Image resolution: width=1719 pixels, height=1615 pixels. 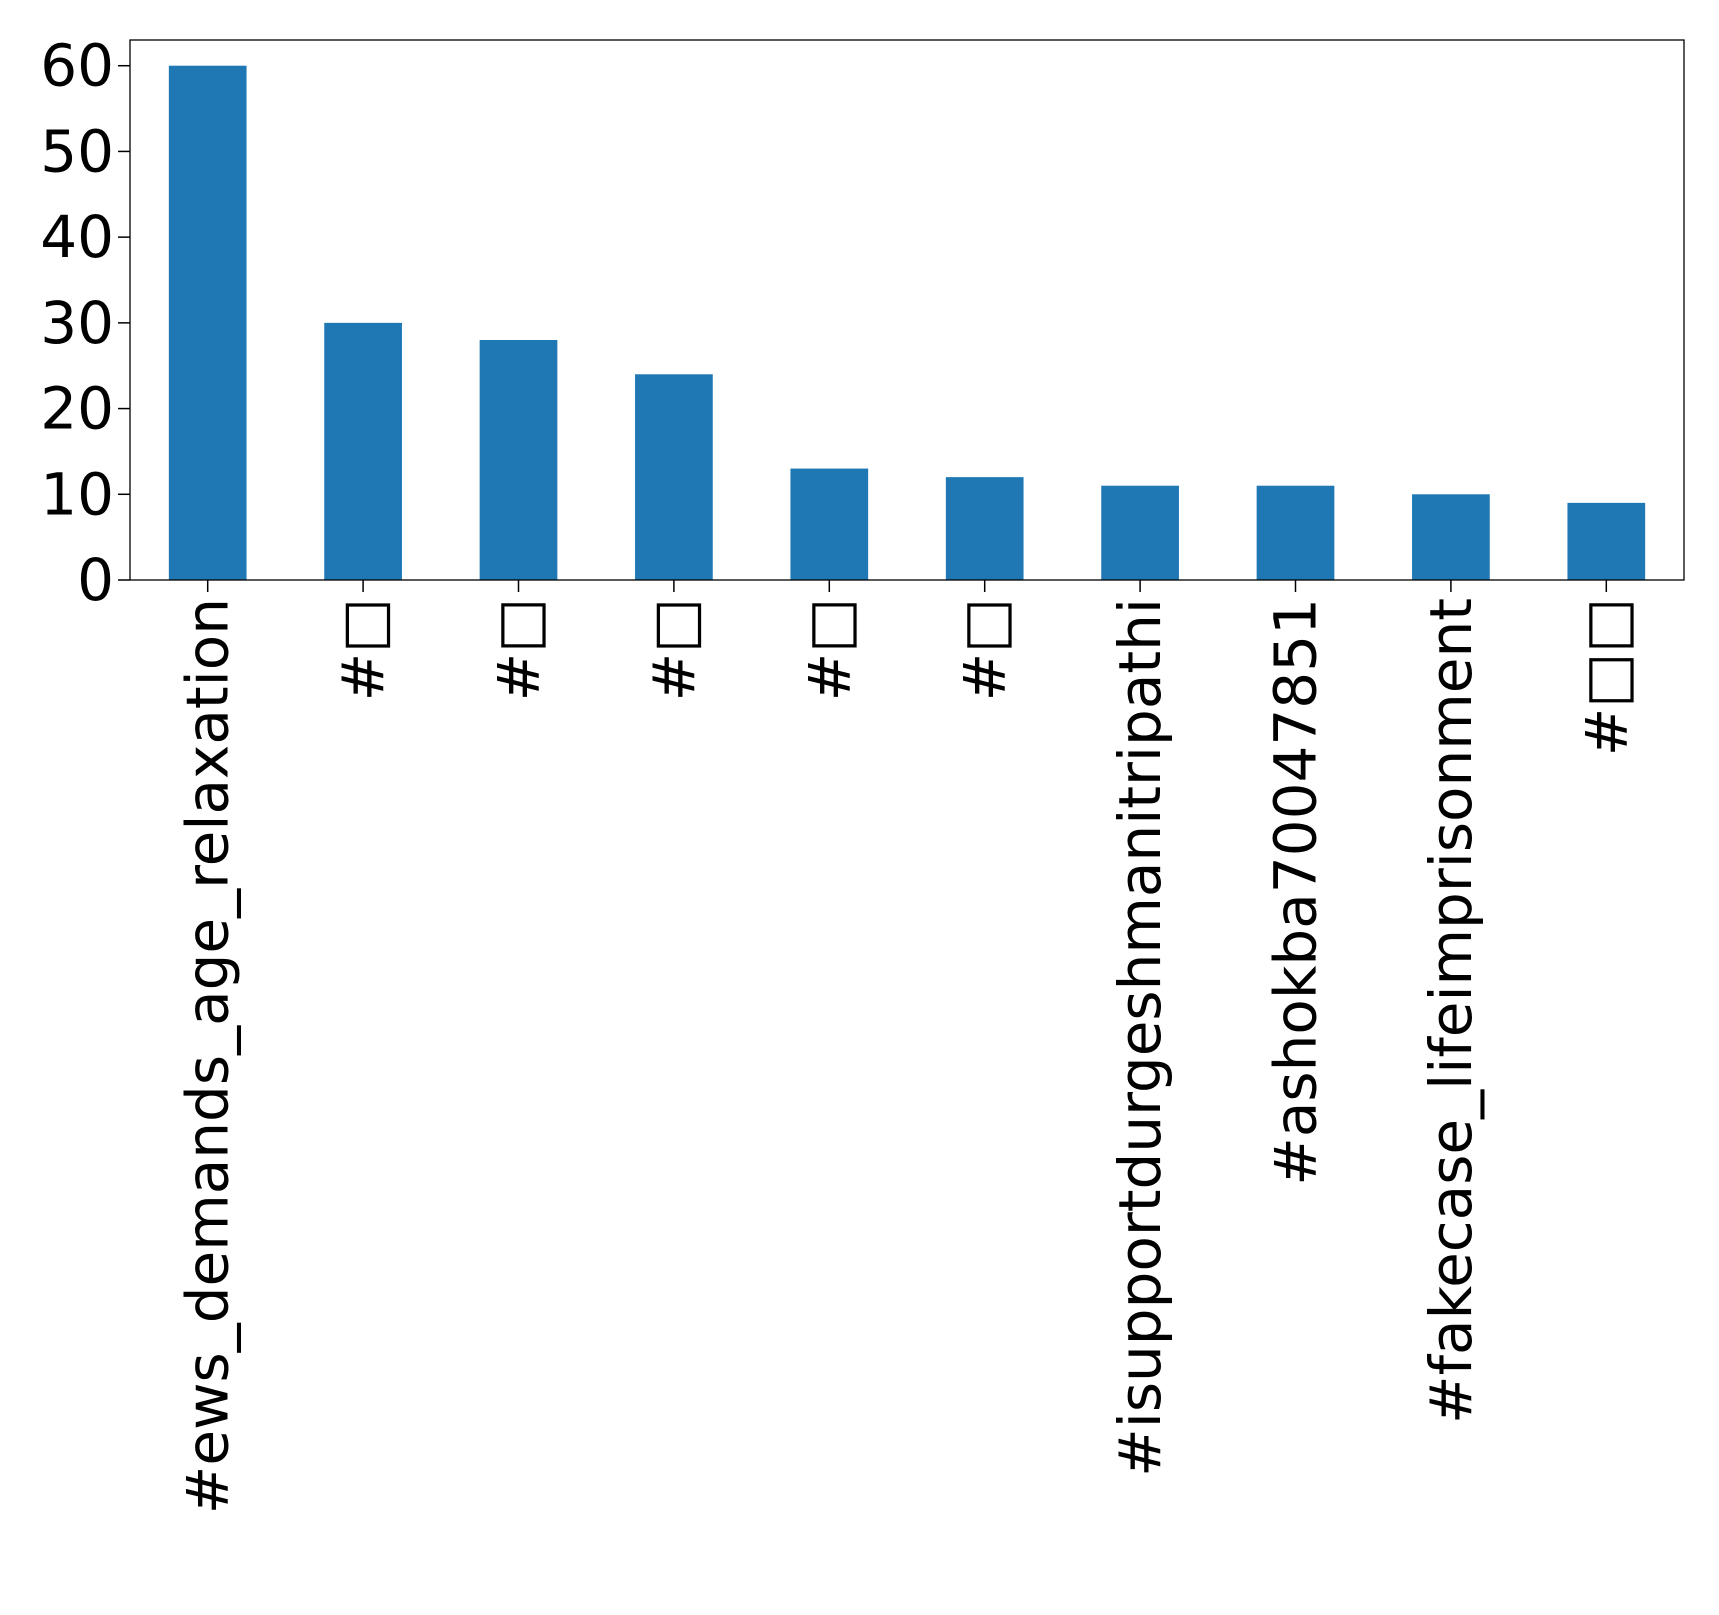 I want to click on x-tick-label-8: #fakecase_lifeimprisonment, so click(x=1451, y=1011).